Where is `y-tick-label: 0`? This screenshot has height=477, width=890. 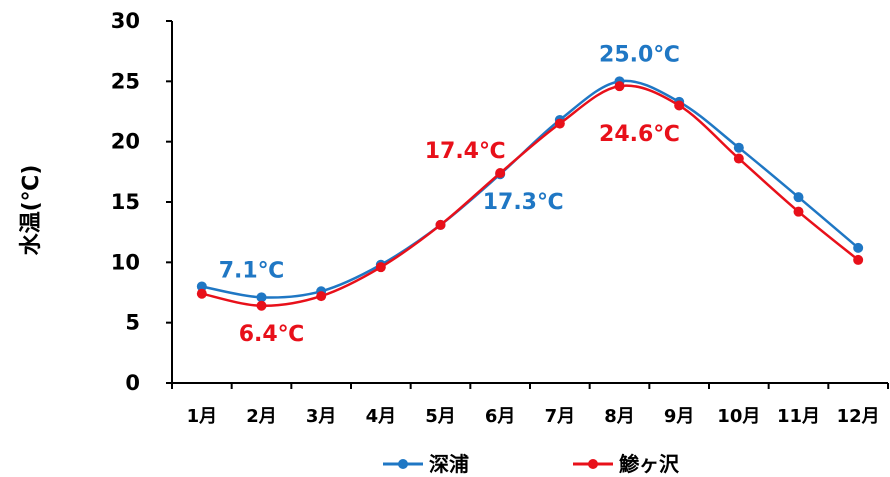
y-tick-label: 0 is located at coordinates (132, 383).